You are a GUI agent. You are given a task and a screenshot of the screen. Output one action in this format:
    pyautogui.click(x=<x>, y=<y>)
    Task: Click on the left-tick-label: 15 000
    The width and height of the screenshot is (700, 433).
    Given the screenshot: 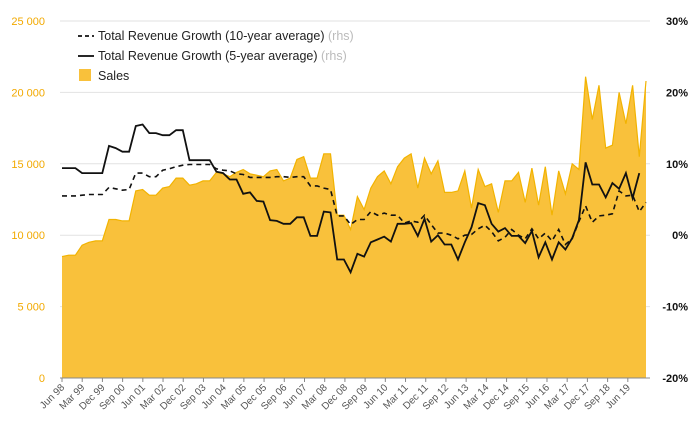 What is the action you would take?
    pyautogui.click(x=28, y=165)
    